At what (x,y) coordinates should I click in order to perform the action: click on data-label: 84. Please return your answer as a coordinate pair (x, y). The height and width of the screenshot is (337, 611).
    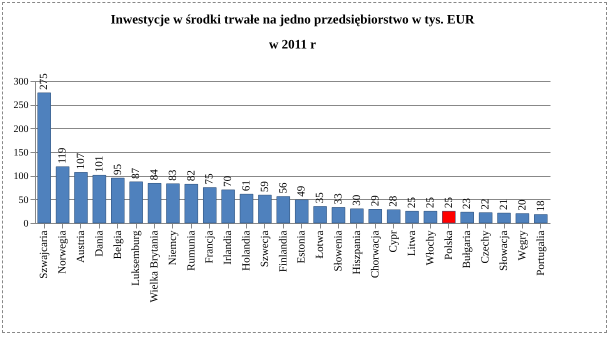
    Looking at the image, I should click on (154, 174).